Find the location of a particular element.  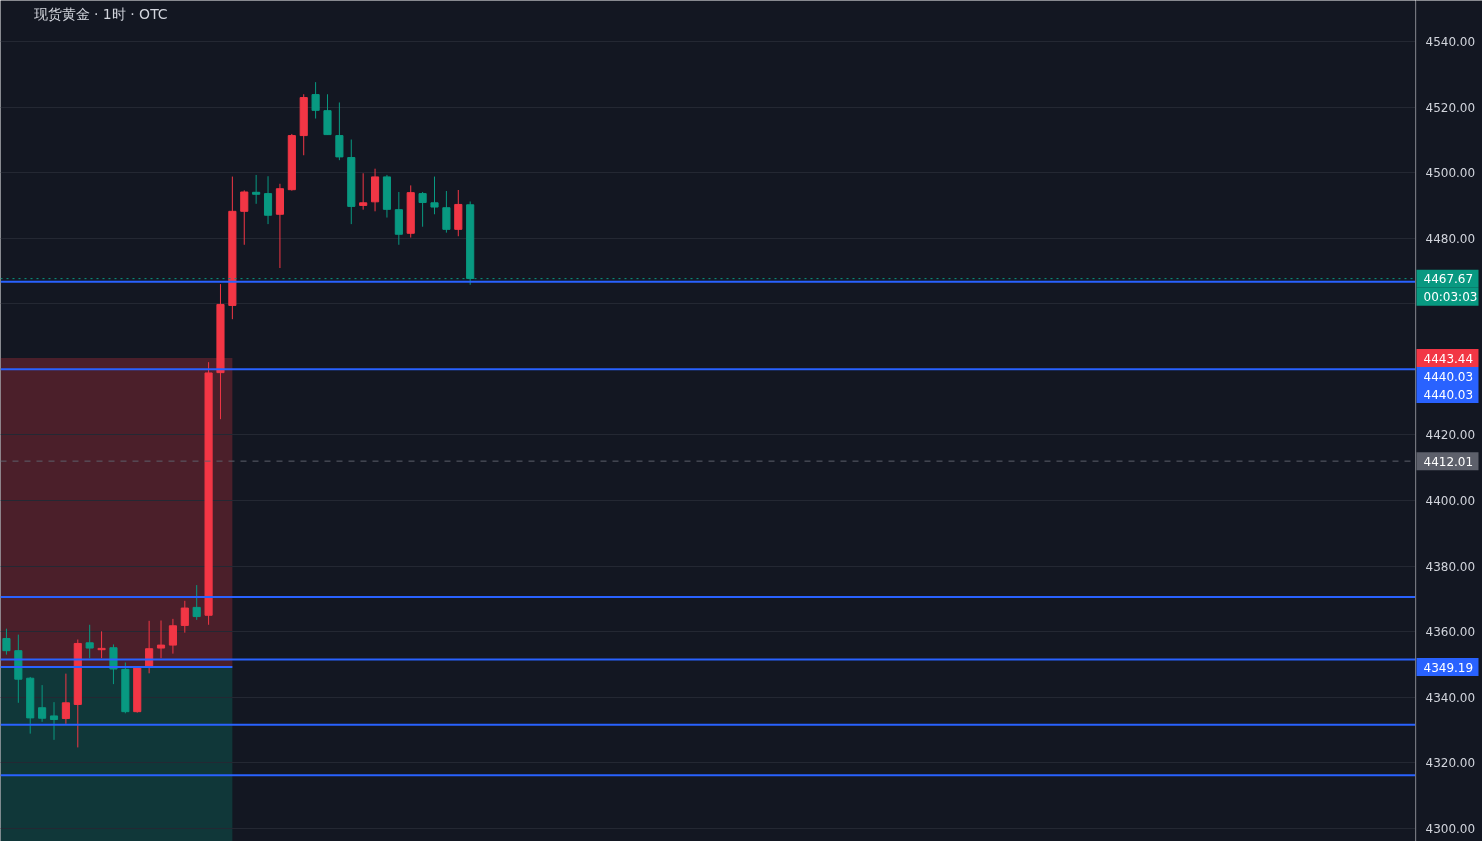

y-tick-label: 4520.00 is located at coordinates (1450, 107).